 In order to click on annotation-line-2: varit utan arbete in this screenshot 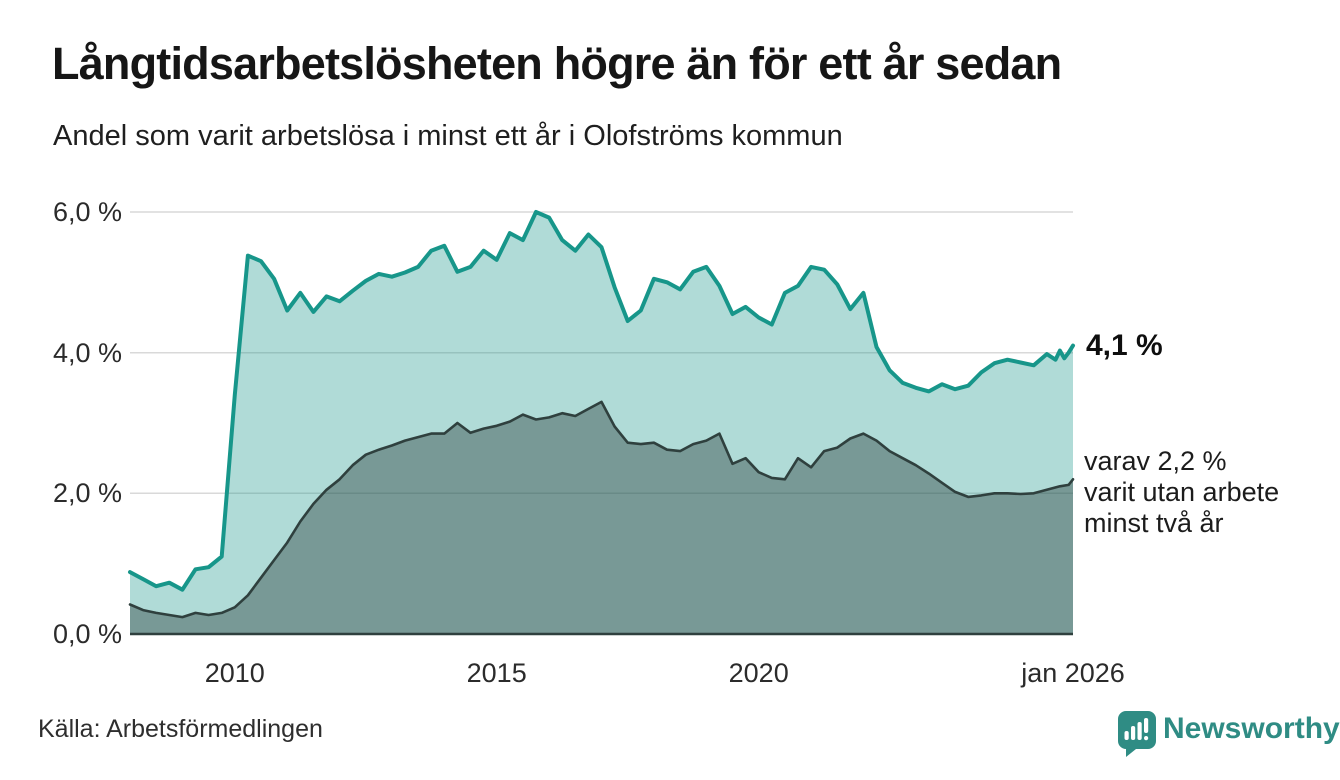, I will do `click(1182, 492)`.